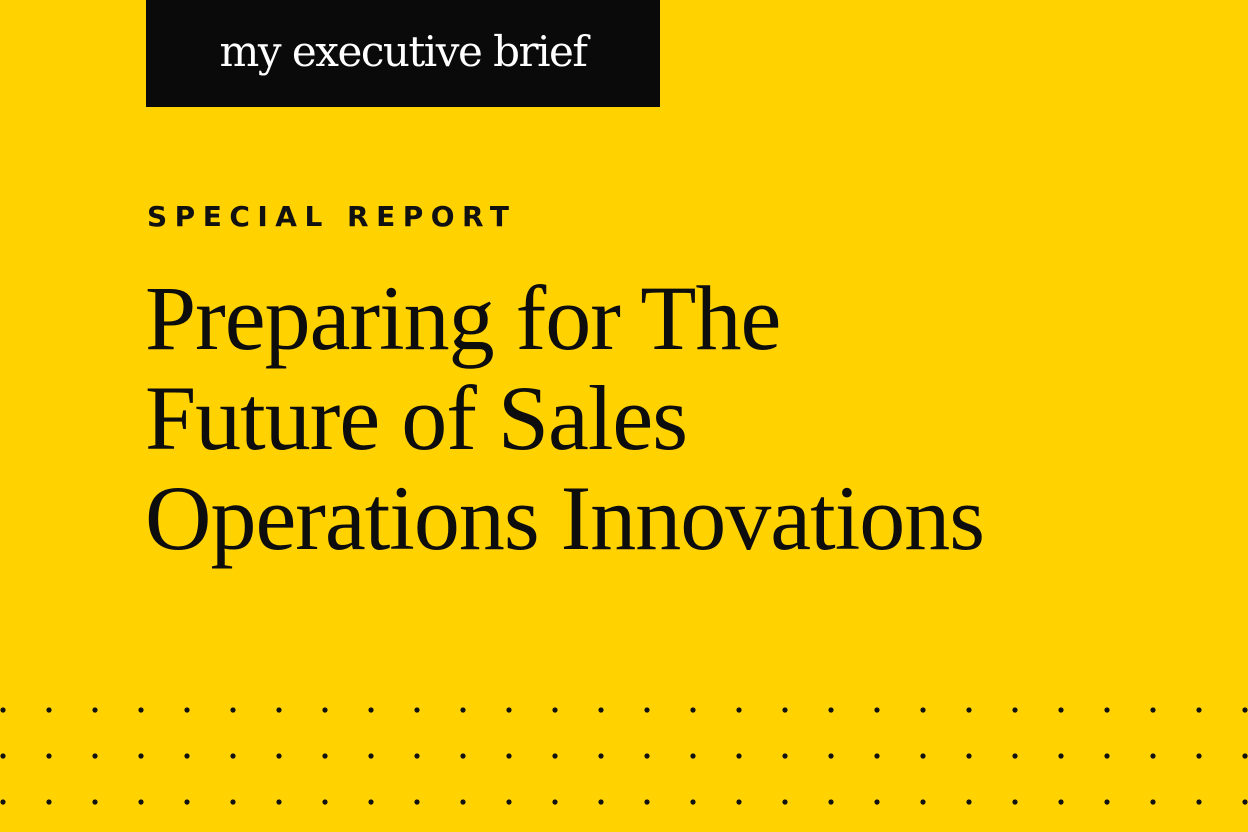  What do you see at coordinates (463, 318) in the screenshot?
I see `title-line: Preparing for The` at bounding box center [463, 318].